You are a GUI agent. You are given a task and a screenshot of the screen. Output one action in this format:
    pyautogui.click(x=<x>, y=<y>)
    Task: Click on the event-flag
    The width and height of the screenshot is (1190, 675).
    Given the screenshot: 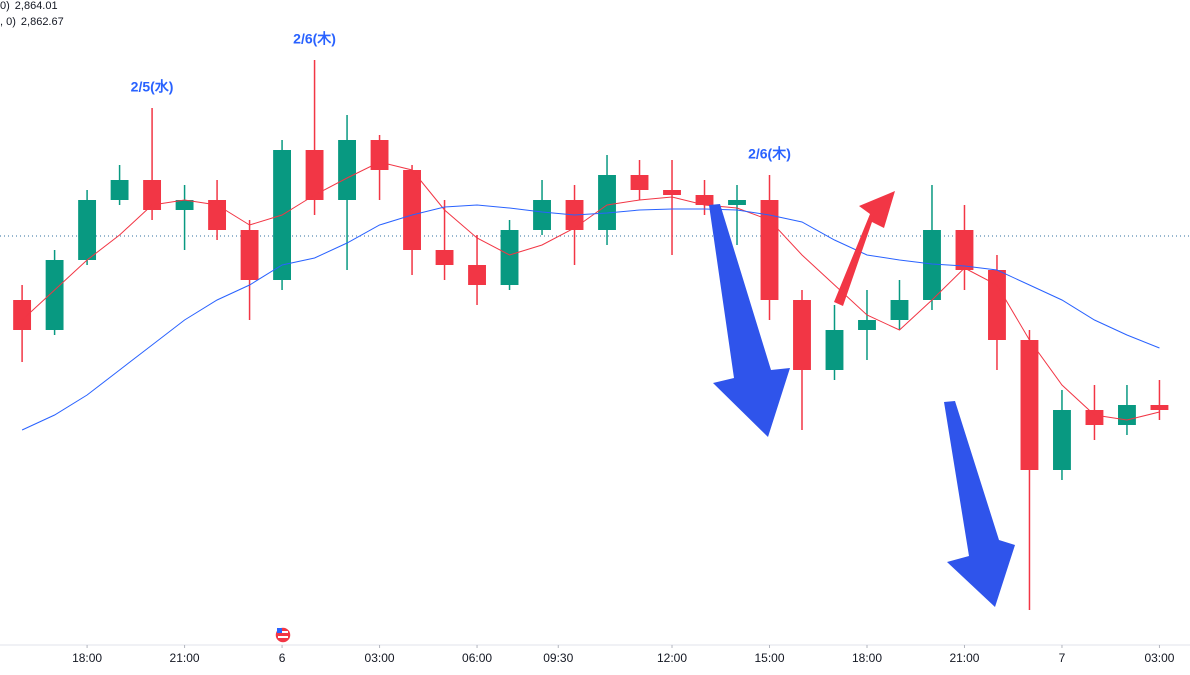 What is the action you would take?
    pyautogui.click(x=283, y=635)
    